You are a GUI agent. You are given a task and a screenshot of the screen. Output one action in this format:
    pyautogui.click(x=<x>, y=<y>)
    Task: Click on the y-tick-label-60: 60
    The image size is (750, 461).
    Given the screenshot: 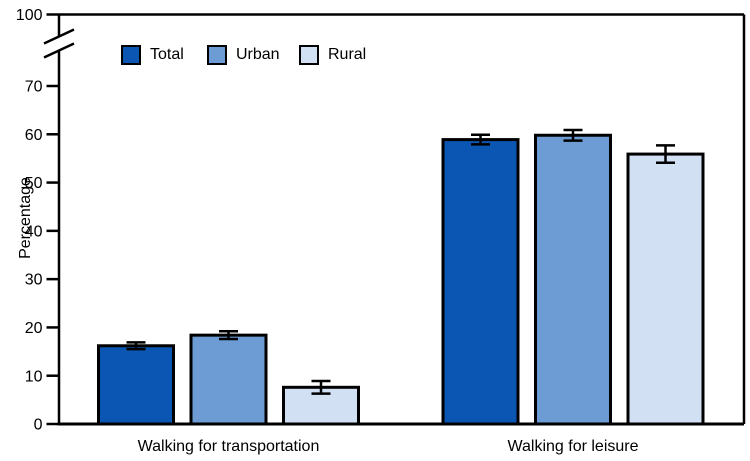 What is the action you would take?
    pyautogui.click(x=34, y=135)
    